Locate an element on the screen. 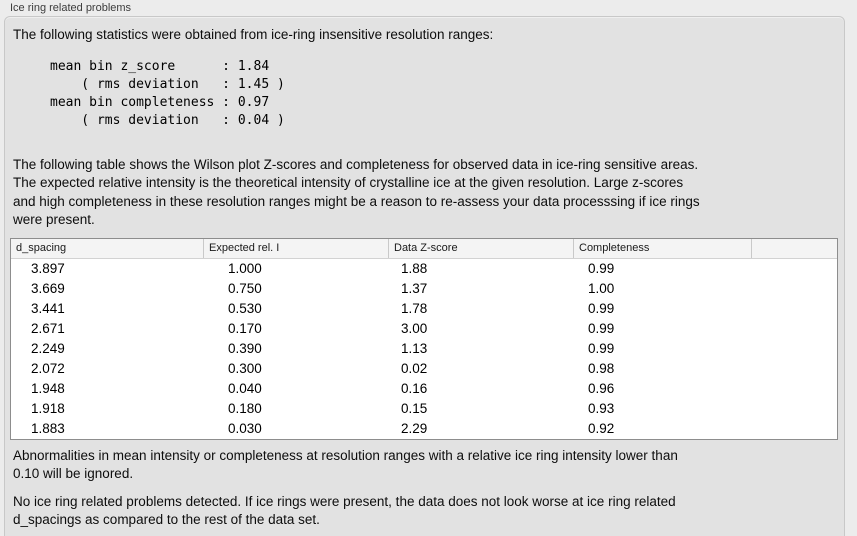 This screenshot has width=857, height=536. table-cell: 1.948 is located at coordinates (48, 388).